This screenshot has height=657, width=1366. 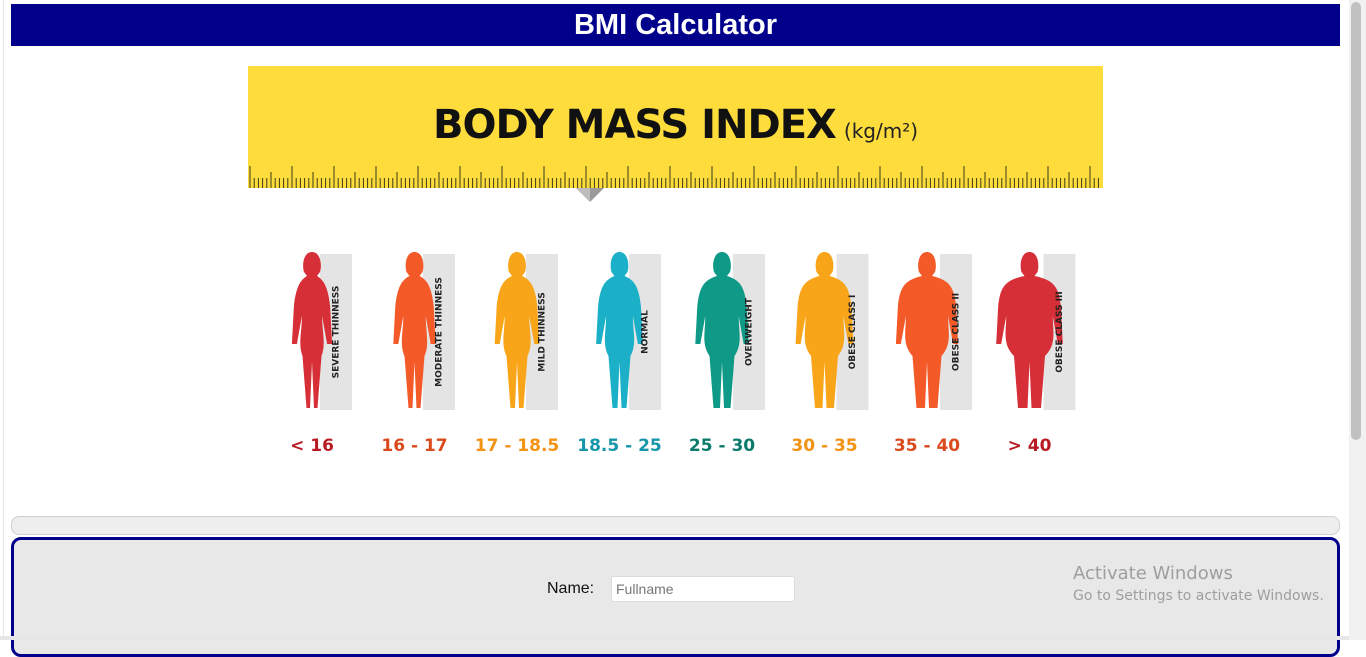 What do you see at coordinates (881, 131) in the screenshot?
I see `bmi-unit-text: (kg/m²)` at bounding box center [881, 131].